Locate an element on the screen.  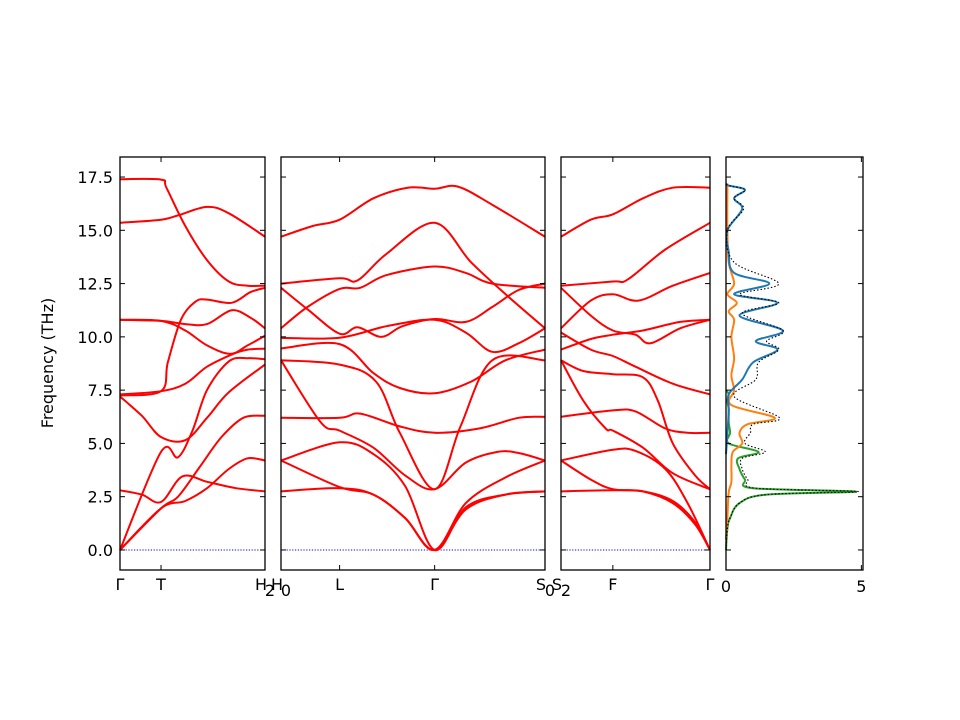
x-tick-label: L is located at coordinates (339, 584).